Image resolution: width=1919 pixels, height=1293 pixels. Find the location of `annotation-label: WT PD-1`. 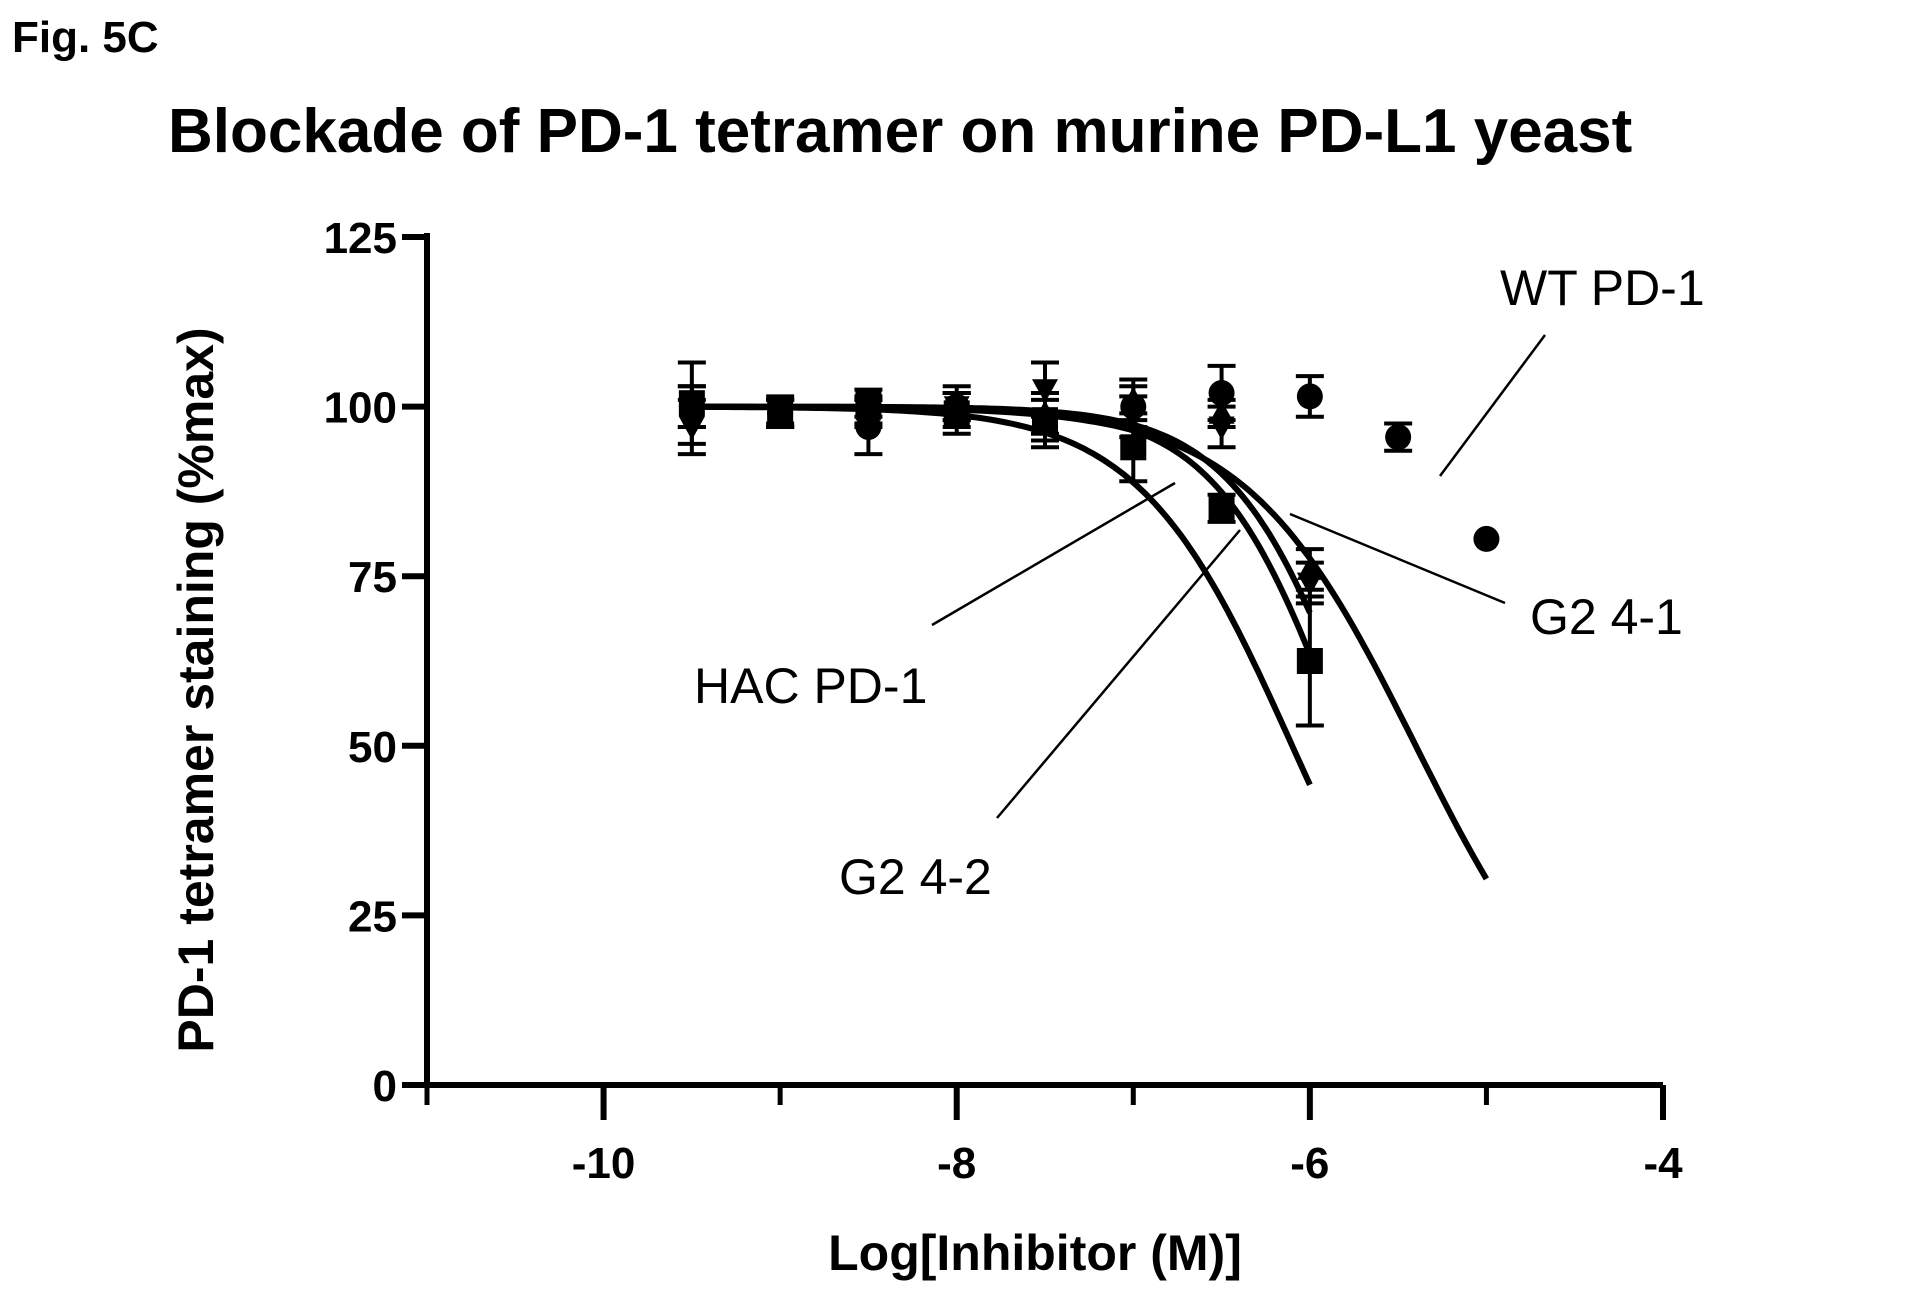

annotation-label: WT PD-1 is located at coordinates (1602, 288).